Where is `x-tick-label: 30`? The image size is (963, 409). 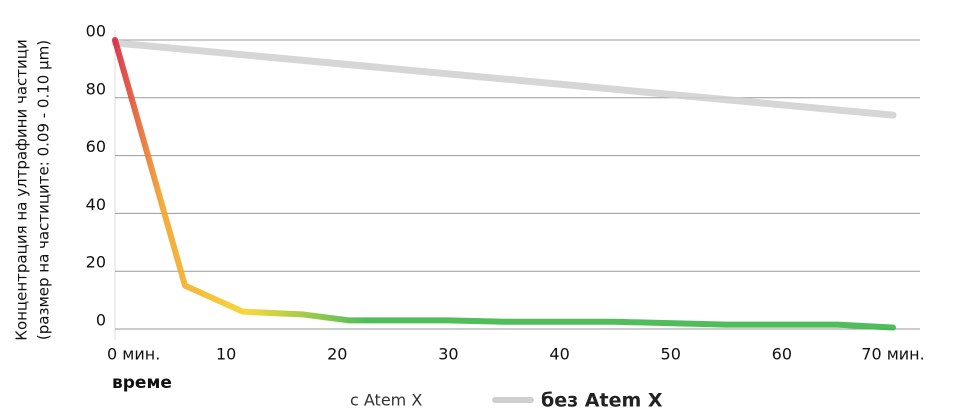
x-tick-label: 30 is located at coordinates (448, 354).